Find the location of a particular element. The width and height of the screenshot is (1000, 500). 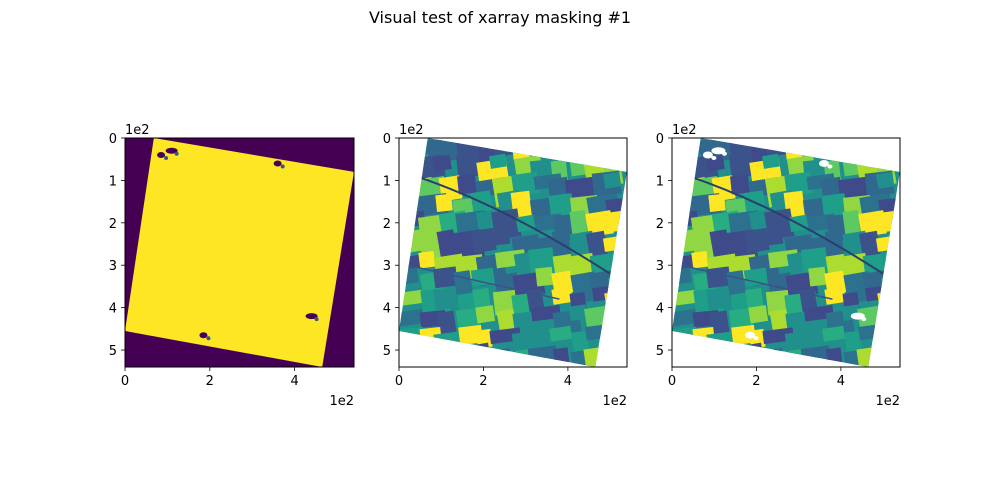

axes-frame is located at coordinates (786, 252).